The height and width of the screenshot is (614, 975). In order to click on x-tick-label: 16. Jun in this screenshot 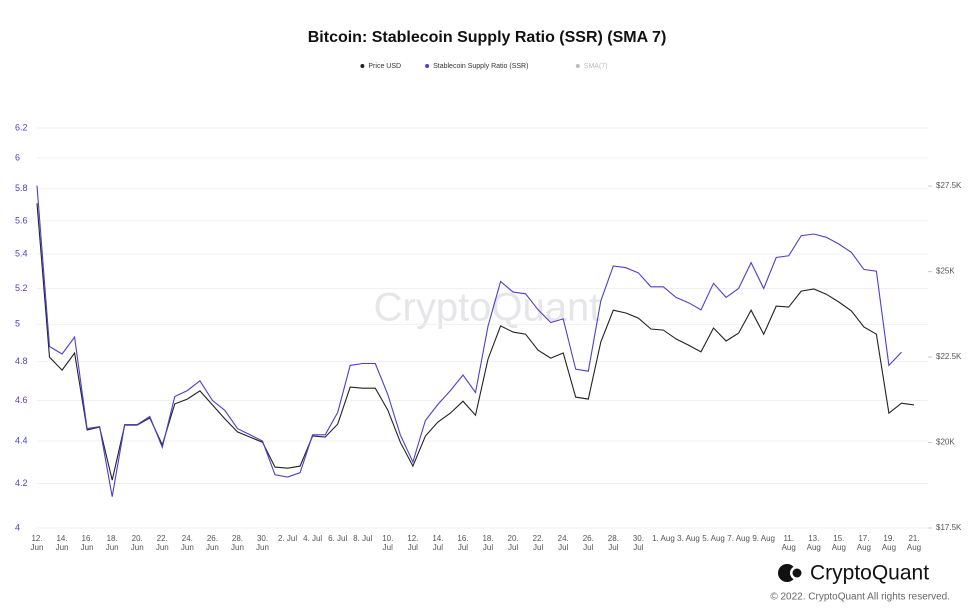, I will do `click(87, 543)`.